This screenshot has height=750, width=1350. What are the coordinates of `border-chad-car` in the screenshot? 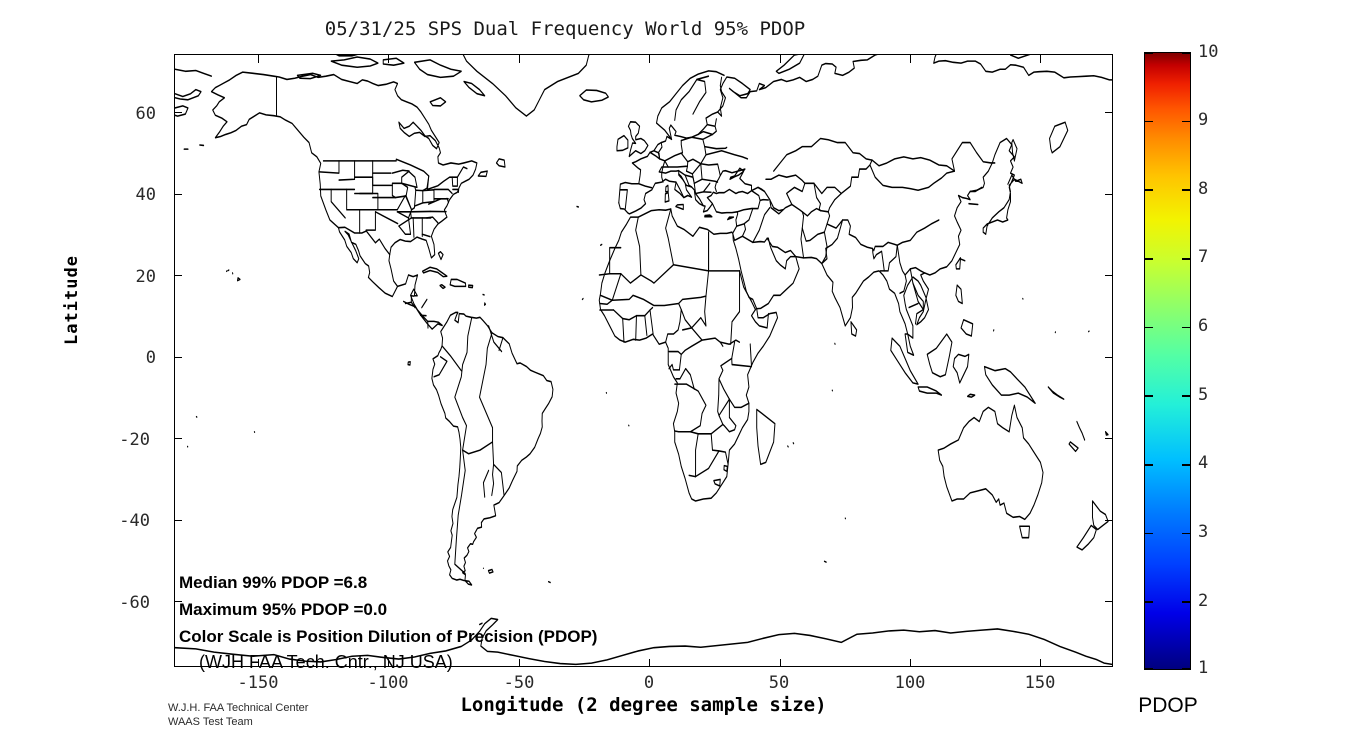 It's located at (693, 312).